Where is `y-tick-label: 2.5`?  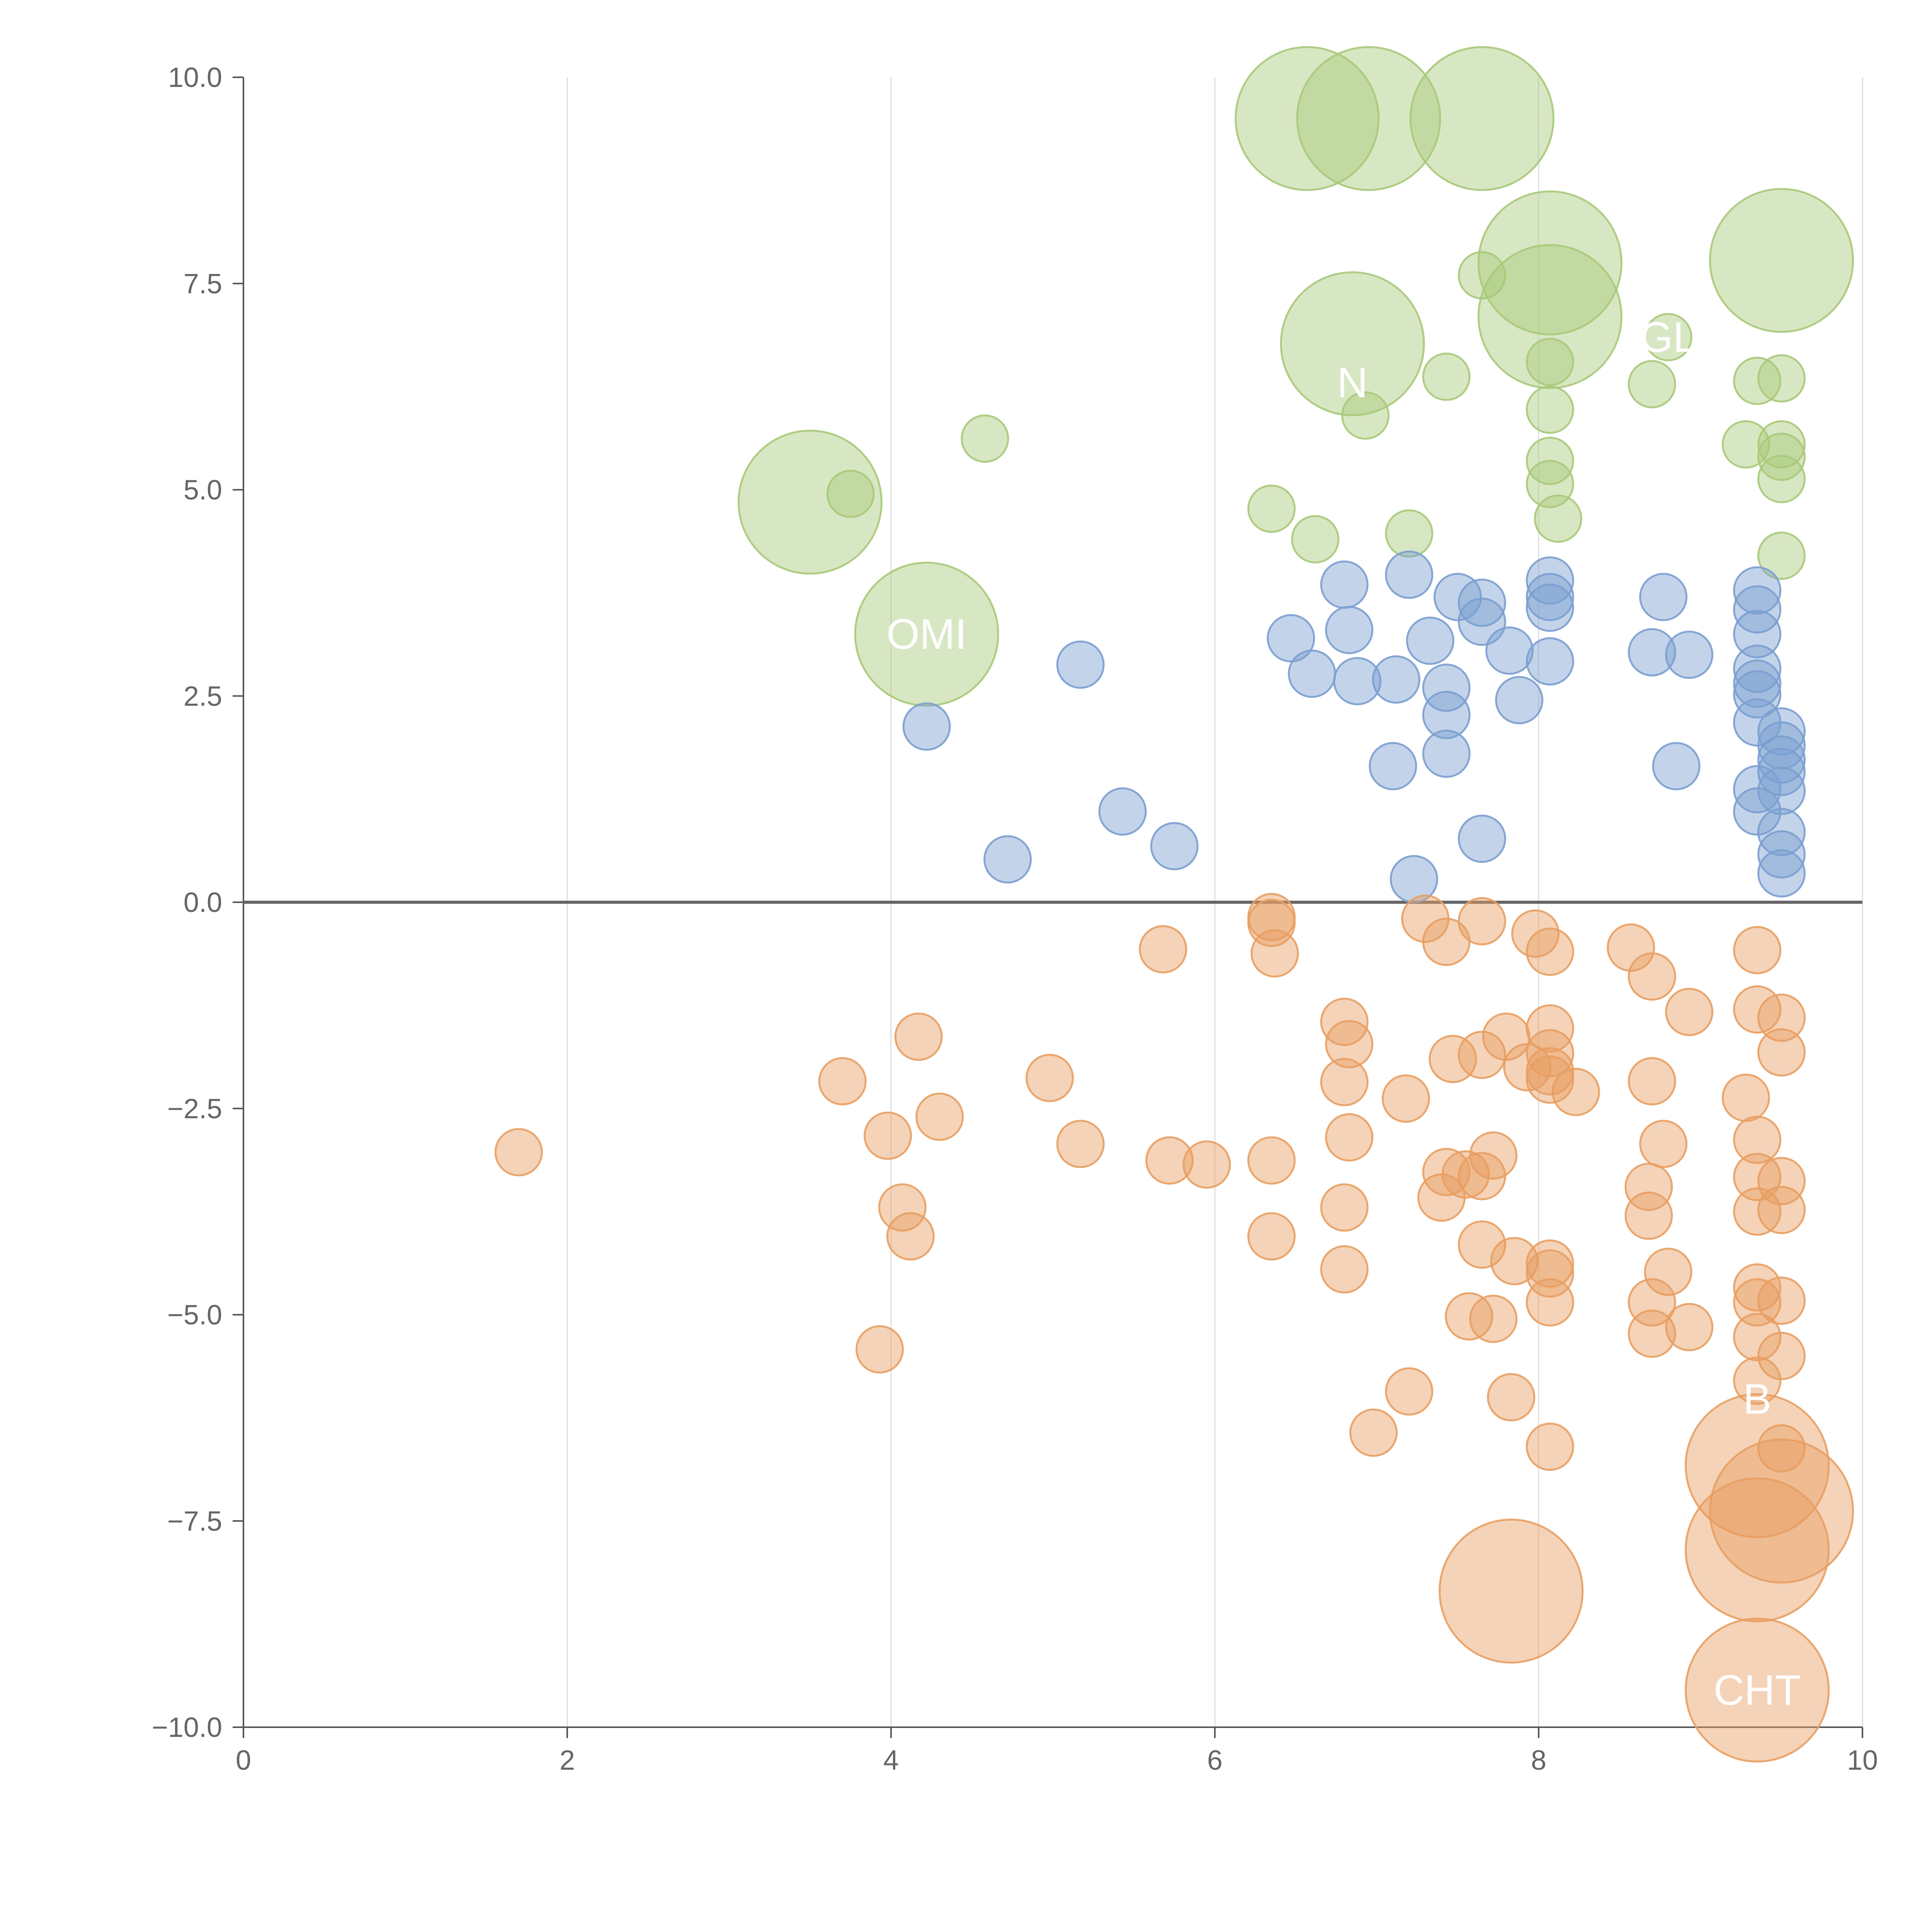 y-tick-label: 2.5 is located at coordinates (203, 696).